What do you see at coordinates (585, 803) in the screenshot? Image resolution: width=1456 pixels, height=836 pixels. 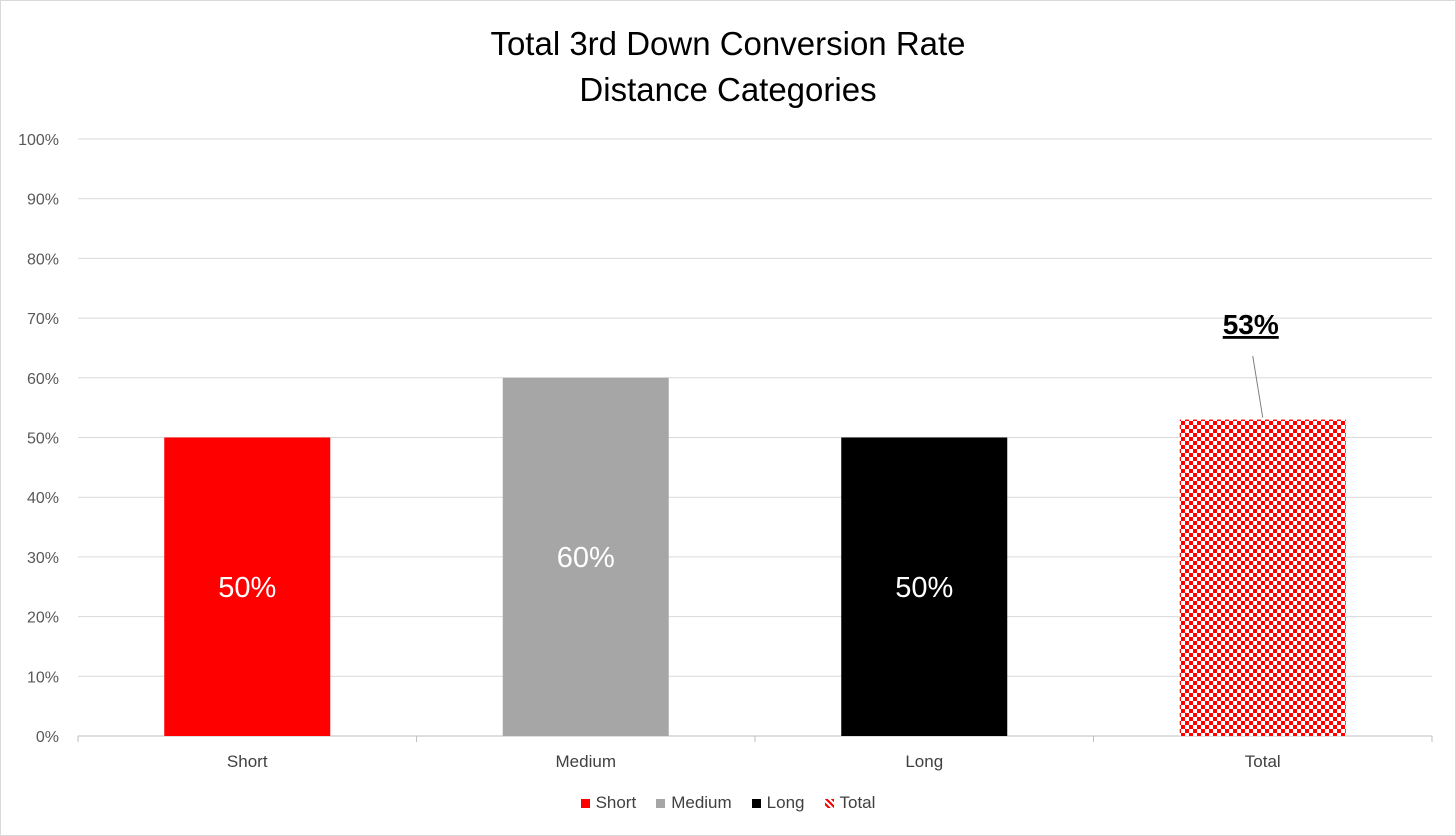 I see `legend-swatch-short` at bounding box center [585, 803].